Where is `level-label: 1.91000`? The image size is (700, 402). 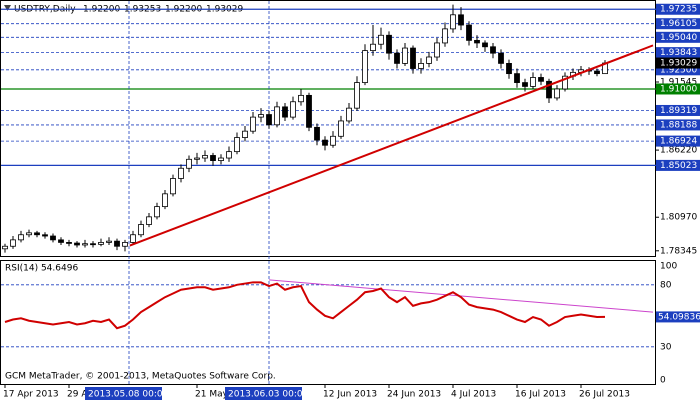
level-label: 1.91000 is located at coordinates (678, 89).